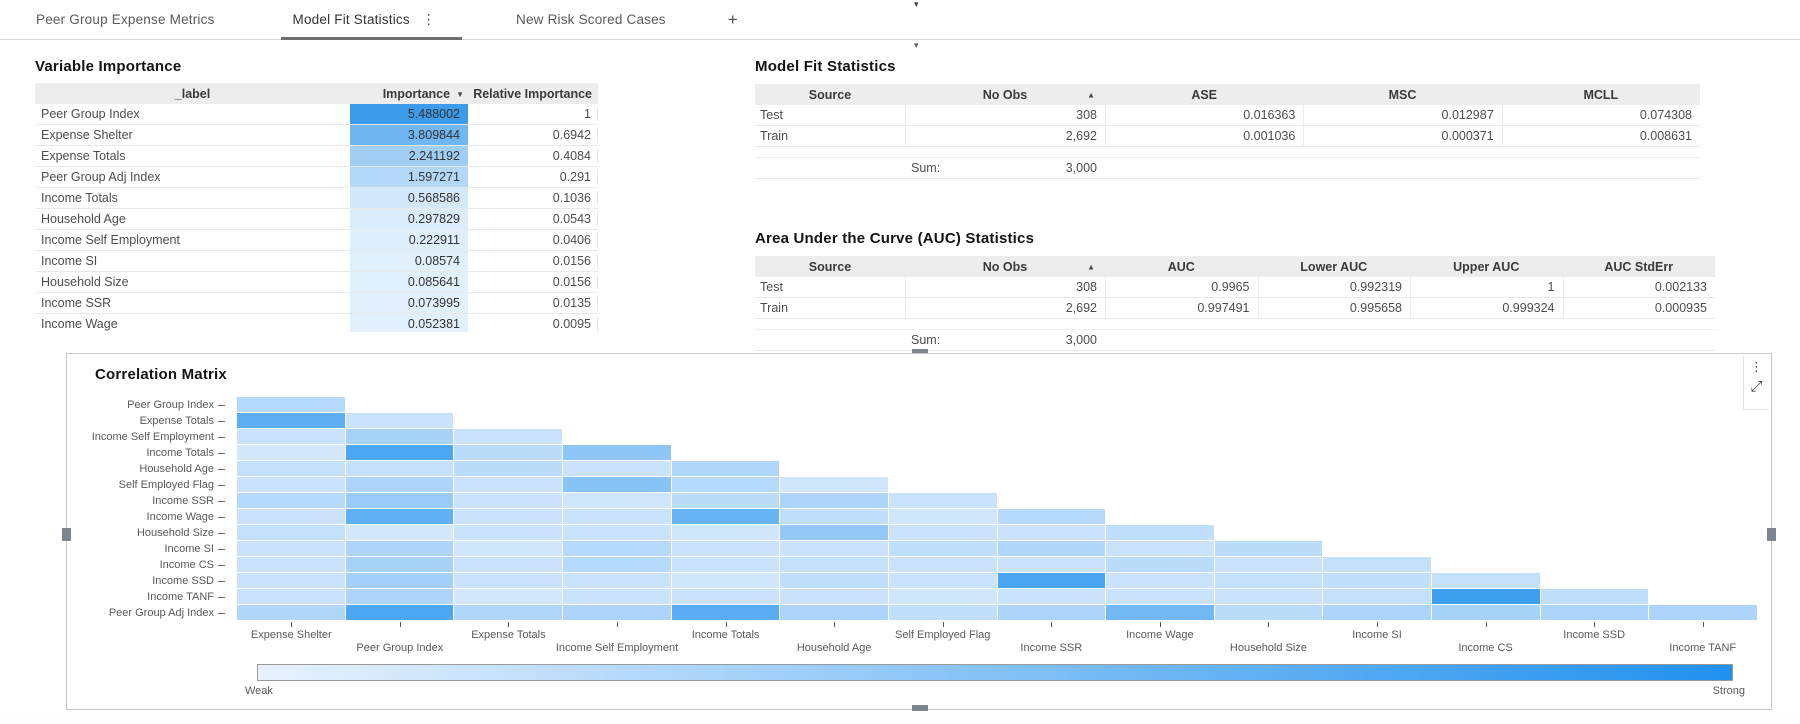 This screenshot has height=724, width=1800. Describe the element at coordinates (920, 710) in the screenshot. I see `panel-bottom-resize-handle` at that location.